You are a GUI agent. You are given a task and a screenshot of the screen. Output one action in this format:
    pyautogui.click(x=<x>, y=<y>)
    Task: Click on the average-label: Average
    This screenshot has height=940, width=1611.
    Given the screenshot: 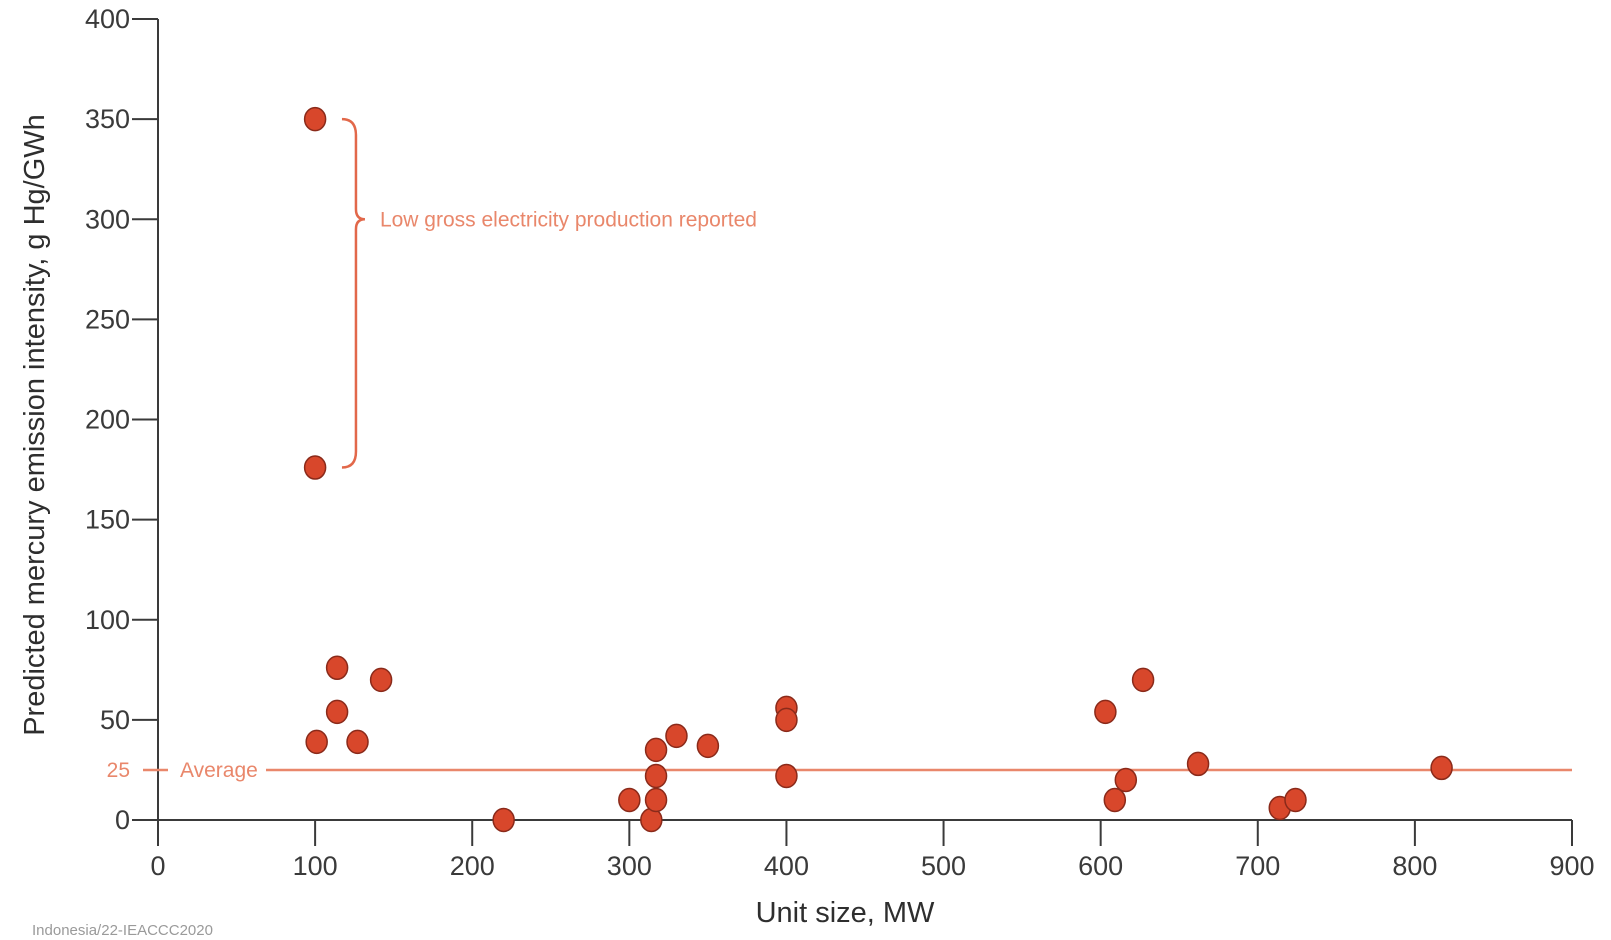 What is the action you would take?
    pyautogui.click(x=219, y=770)
    